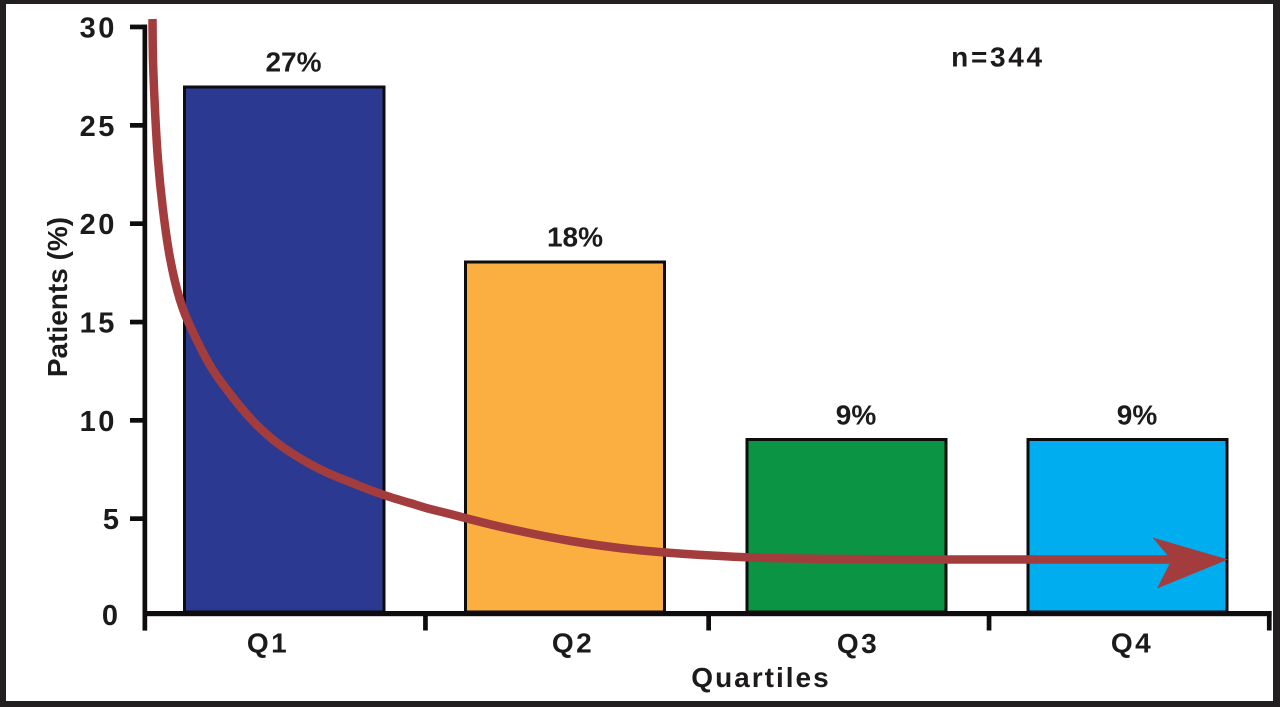 The width and height of the screenshot is (1280, 707). What do you see at coordinates (98, 29) in the screenshot?
I see `svg-text: 30` at bounding box center [98, 29].